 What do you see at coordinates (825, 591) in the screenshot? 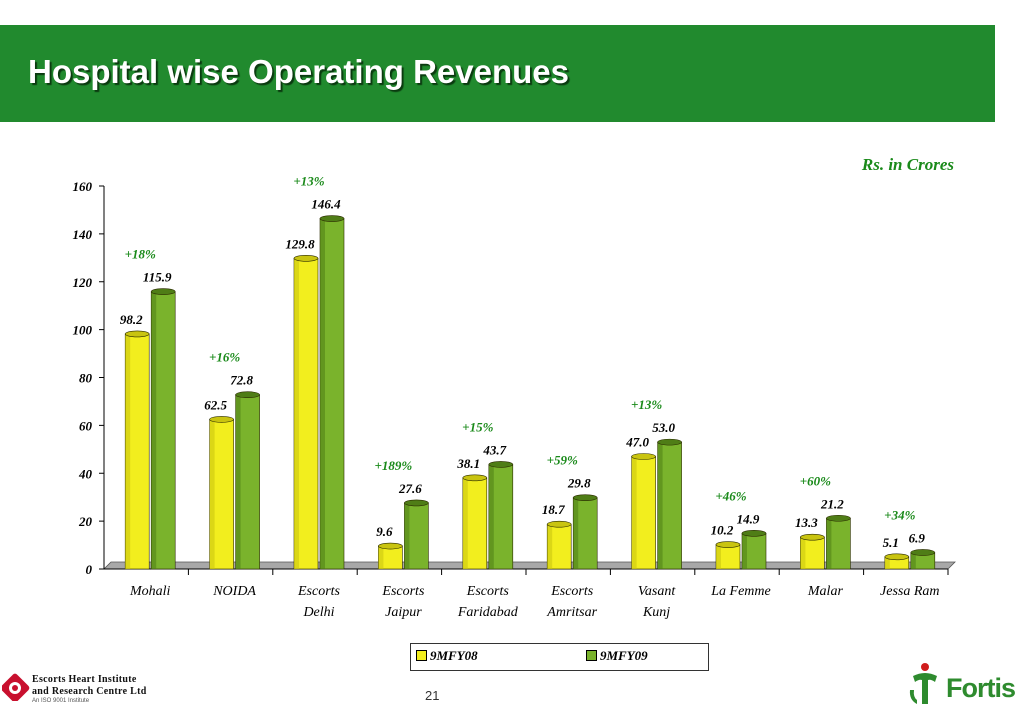
I see `x-category-label: Malar` at bounding box center [825, 591].